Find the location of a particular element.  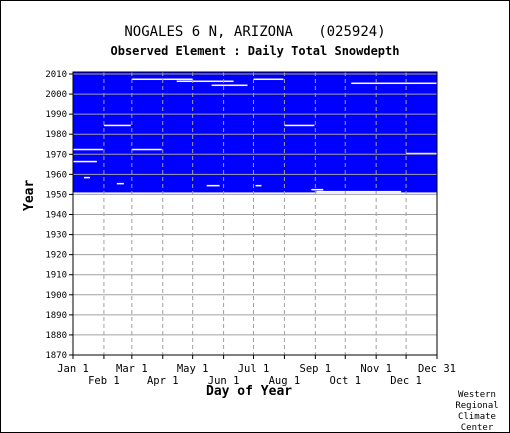

y-tick-label: 1880 is located at coordinates (56, 336).